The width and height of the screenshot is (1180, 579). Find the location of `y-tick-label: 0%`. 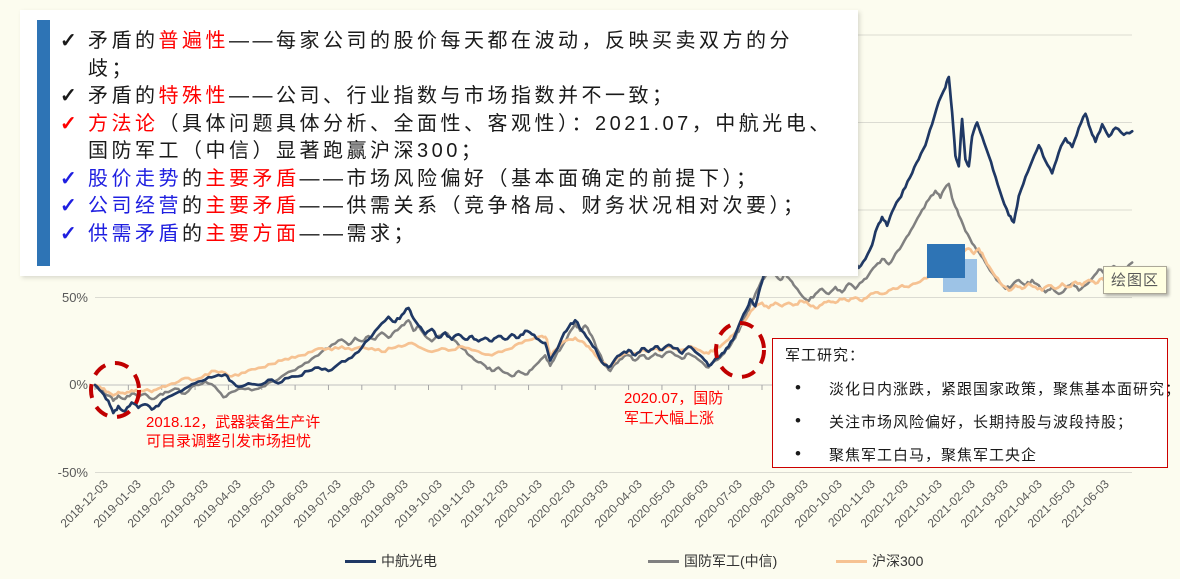

y-tick-label: 0% is located at coordinates (78, 384).